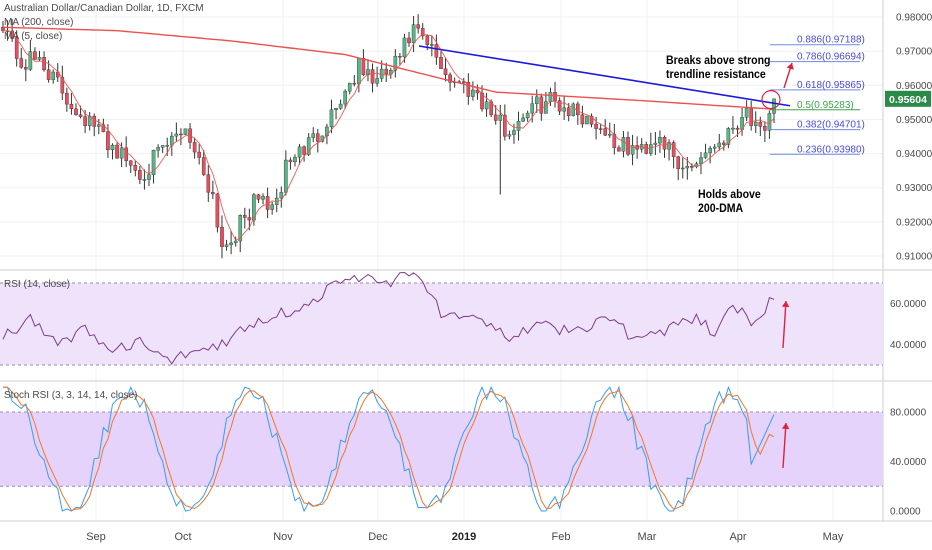 The height and width of the screenshot is (550, 932). I want to click on price-axis-label: 0.94000, so click(914, 154).